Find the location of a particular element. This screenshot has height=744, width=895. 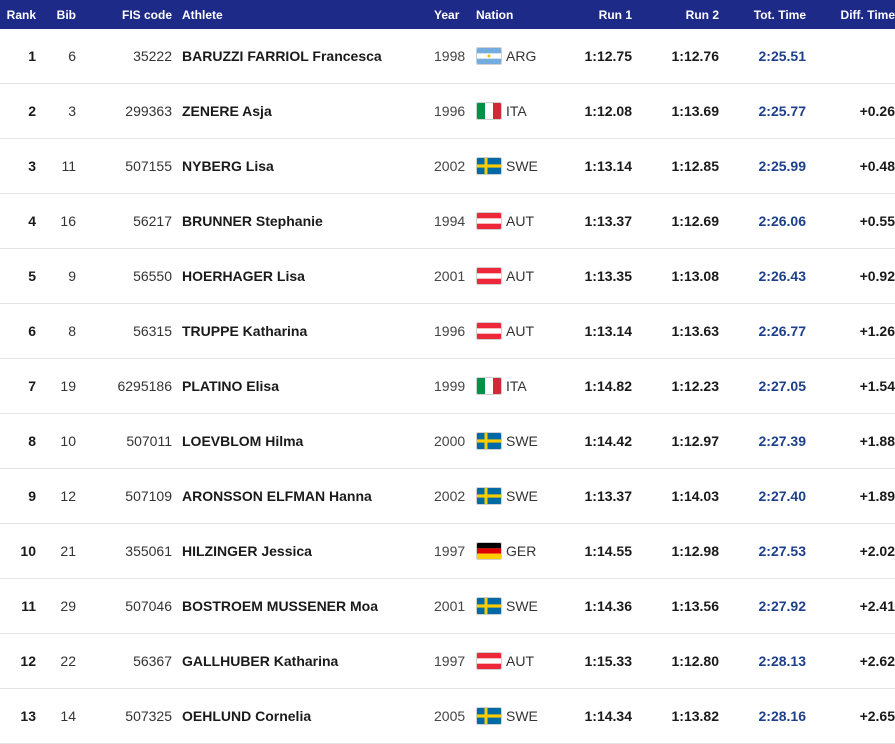

total-time-cell: 2:26.06 is located at coordinates (782, 221).